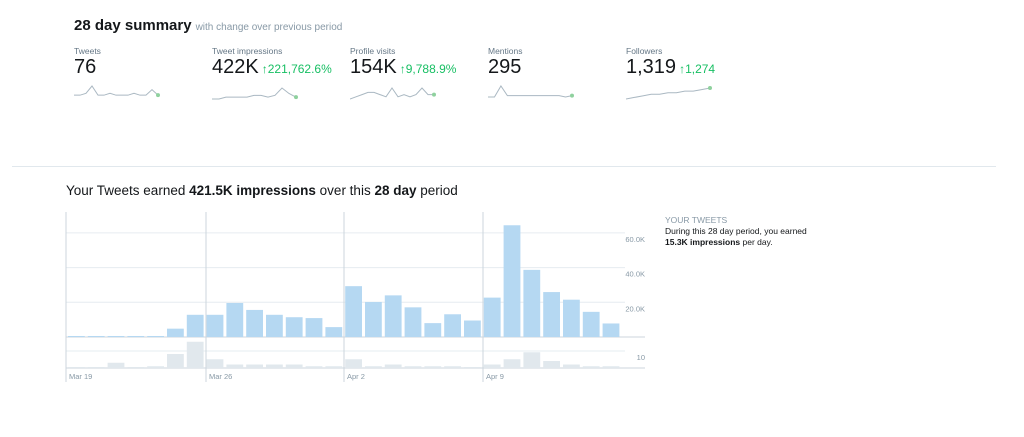 The image size is (1024, 437). Describe the element at coordinates (87, 51) in the screenshot. I see `stat-label: Tweets` at that location.